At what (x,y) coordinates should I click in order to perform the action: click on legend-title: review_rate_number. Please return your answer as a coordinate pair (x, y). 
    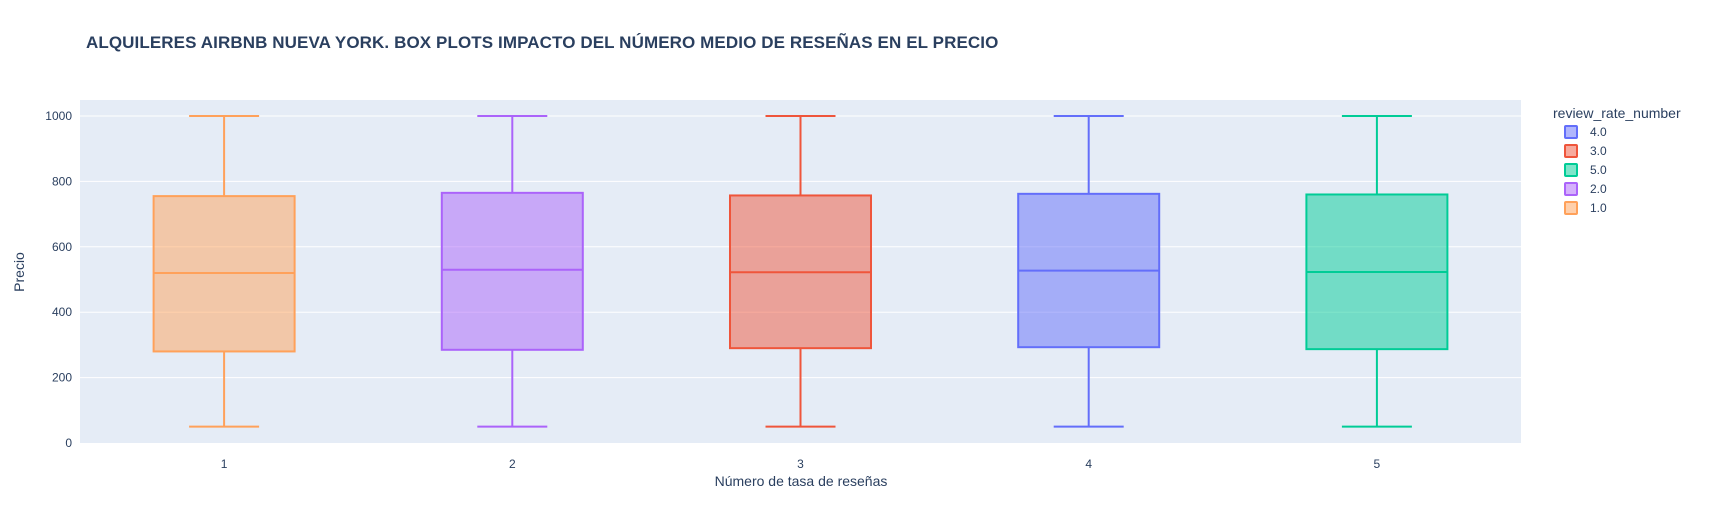
    Looking at the image, I should click on (1617, 113).